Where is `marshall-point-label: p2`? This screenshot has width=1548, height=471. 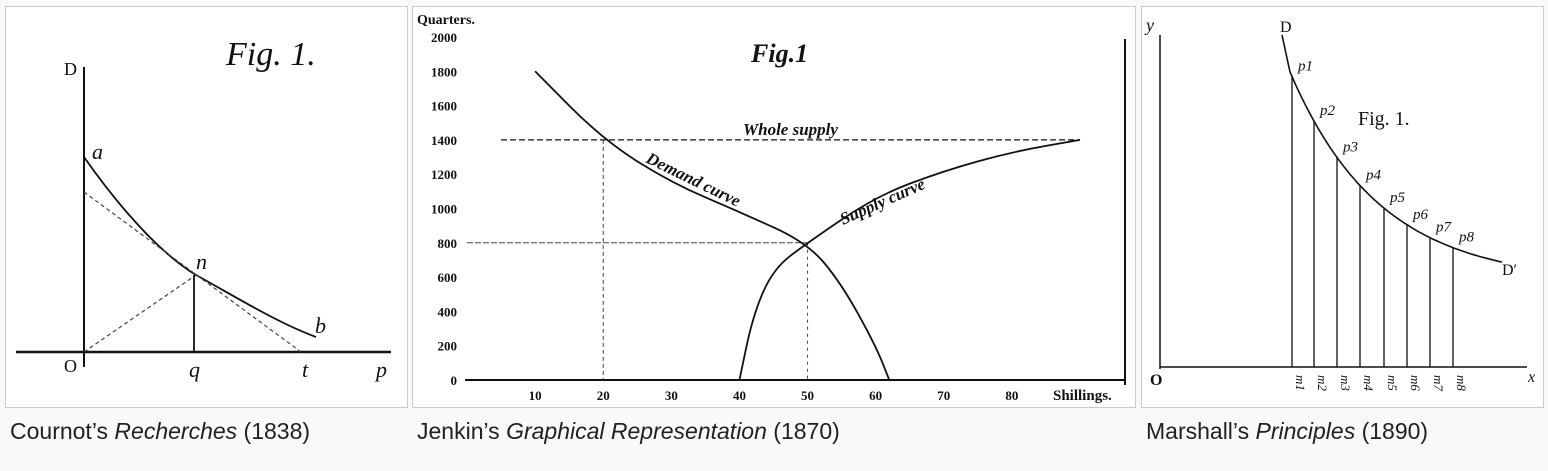 marshall-point-label: p2 is located at coordinates (1327, 111).